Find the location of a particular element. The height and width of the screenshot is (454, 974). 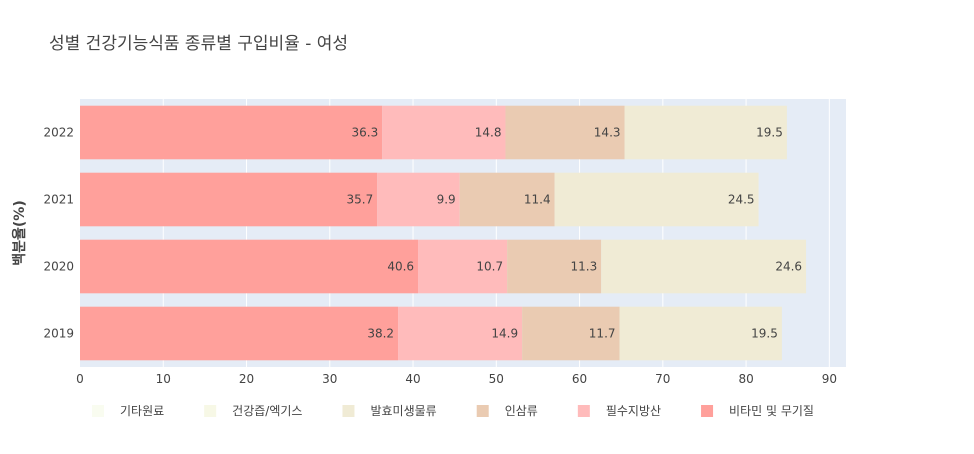

x-tick-label: 10 is located at coordinates (163, 379).